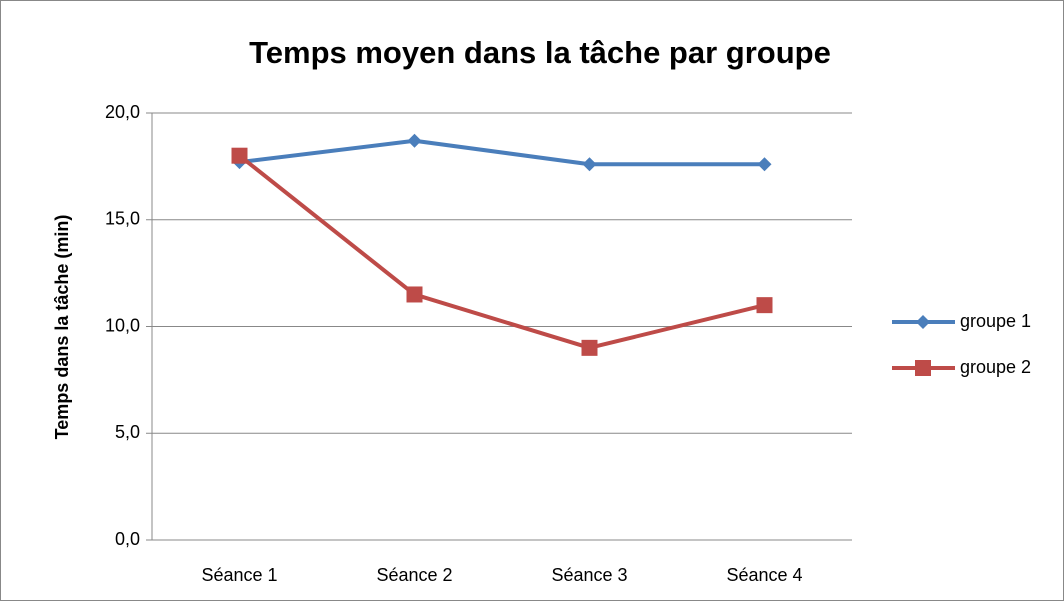 The height and width of the screenshot is (601, 1064). What do you see at coordinates (995, 321) in the screenshot?
I see `legend-label: groupe 1` at bounding box center [995, 321].